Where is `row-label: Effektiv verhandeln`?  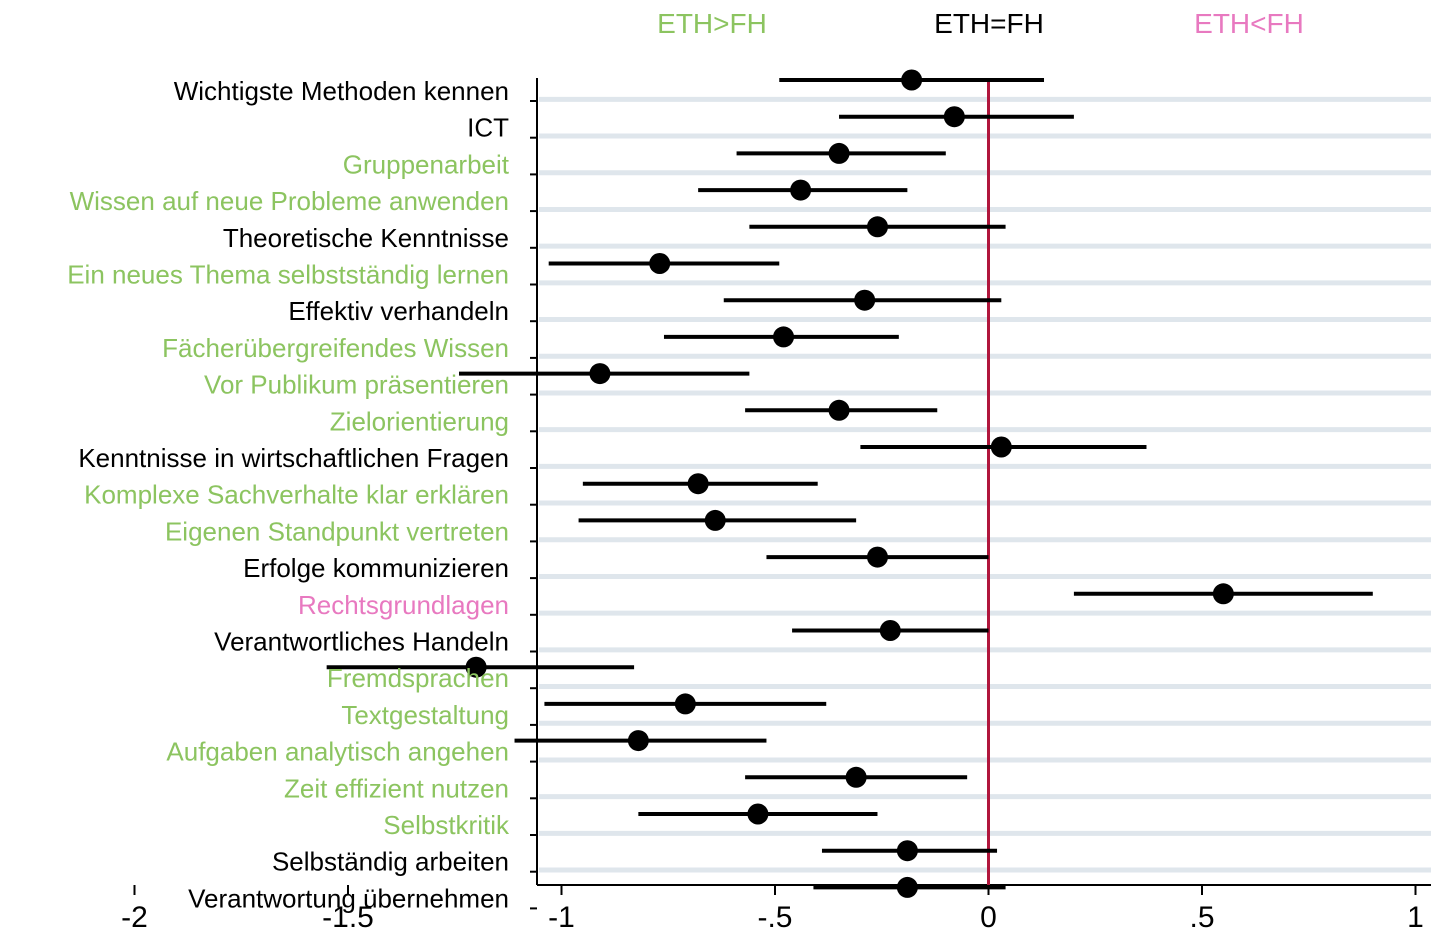 row-label: Effektiv verhandeln is located at coordinates (398, 311).